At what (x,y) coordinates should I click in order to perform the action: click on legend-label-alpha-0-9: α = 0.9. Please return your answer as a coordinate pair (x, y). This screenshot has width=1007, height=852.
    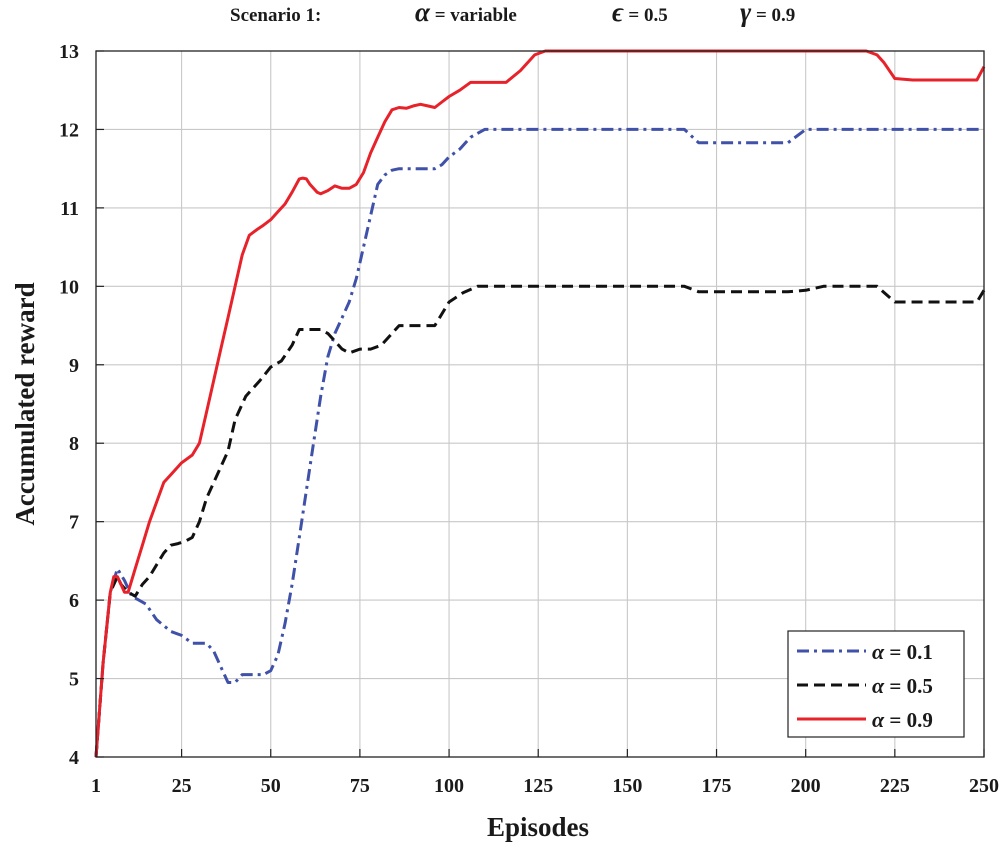
    Looking at the image, I should click on (902, 719).